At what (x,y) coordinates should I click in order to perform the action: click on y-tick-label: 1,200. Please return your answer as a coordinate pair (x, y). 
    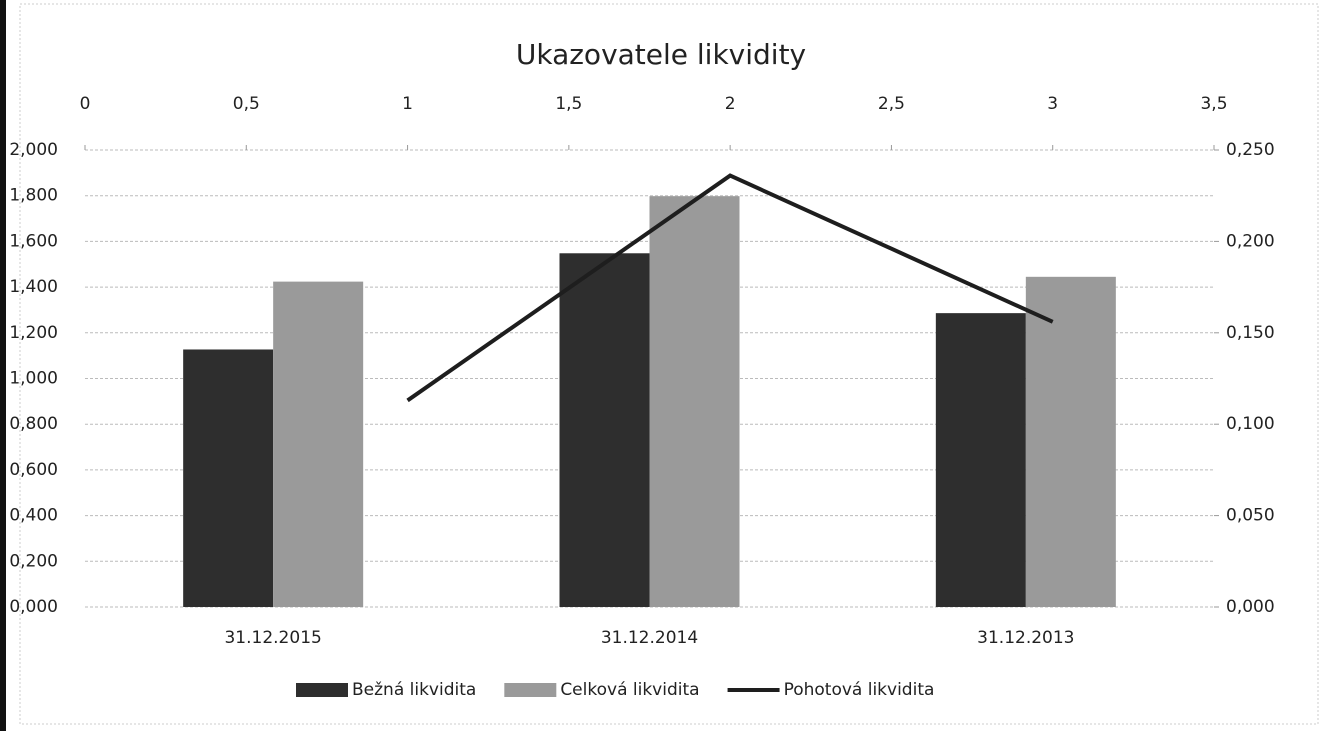
    Looking at the image, I should click on (33, 333).